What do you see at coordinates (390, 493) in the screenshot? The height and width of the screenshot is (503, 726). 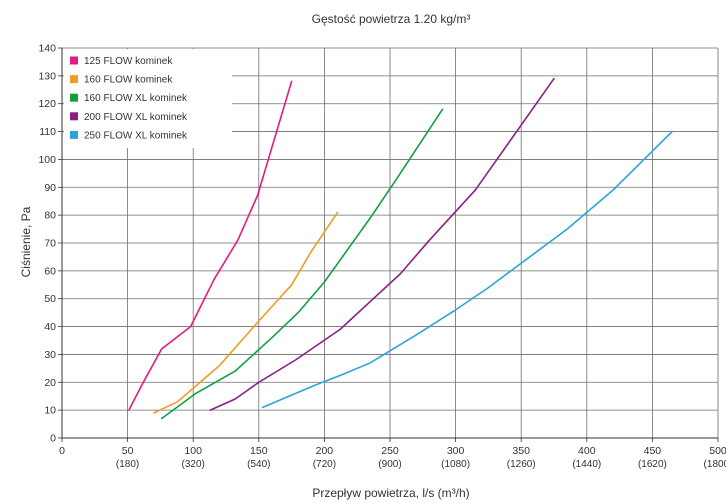 I see `x-axis-label: Przepływ powietrza, l/s (m³/h)` at bounding box center [390, 493].